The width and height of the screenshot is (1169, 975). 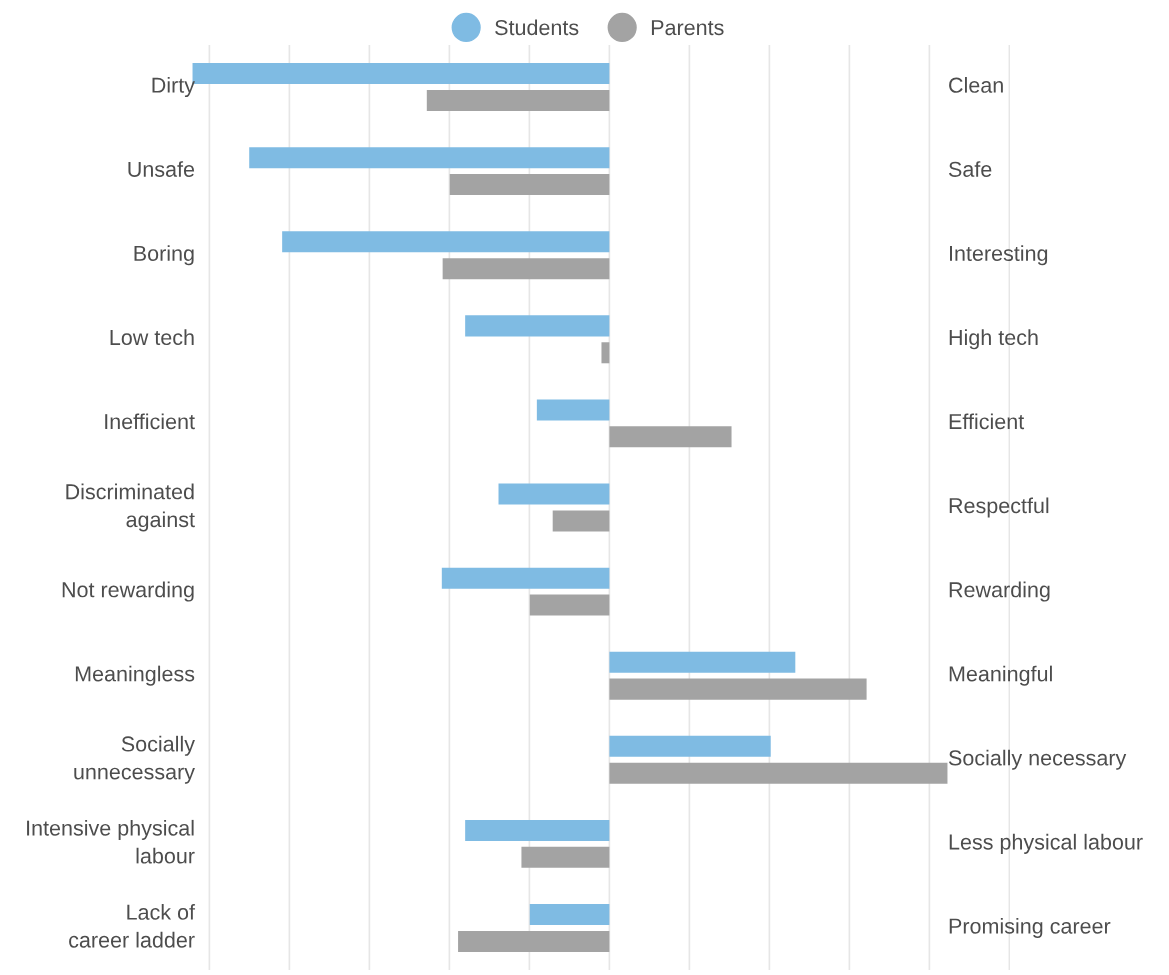 I want to click on y-tick-label: Low tech, so click(x=152, y=337).